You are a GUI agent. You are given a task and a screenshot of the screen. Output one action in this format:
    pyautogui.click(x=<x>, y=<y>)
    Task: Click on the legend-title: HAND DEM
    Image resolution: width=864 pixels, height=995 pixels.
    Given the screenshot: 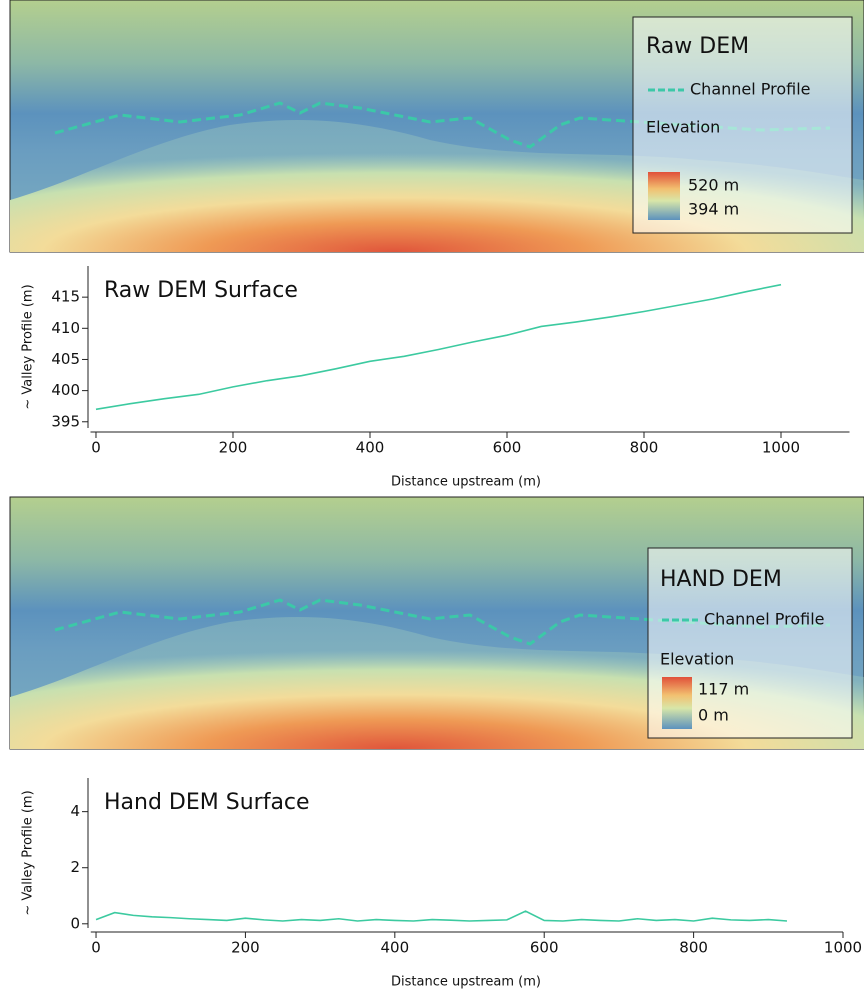 What is the action you would take?
    pyautogui.click(x=721, y=579)
    